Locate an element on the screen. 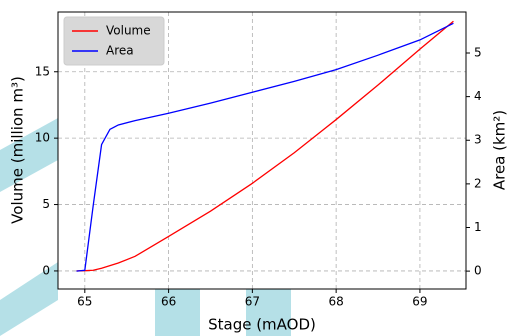 The image size is (508, 336). legend-label: Volume is located at coordinates (128, 31).